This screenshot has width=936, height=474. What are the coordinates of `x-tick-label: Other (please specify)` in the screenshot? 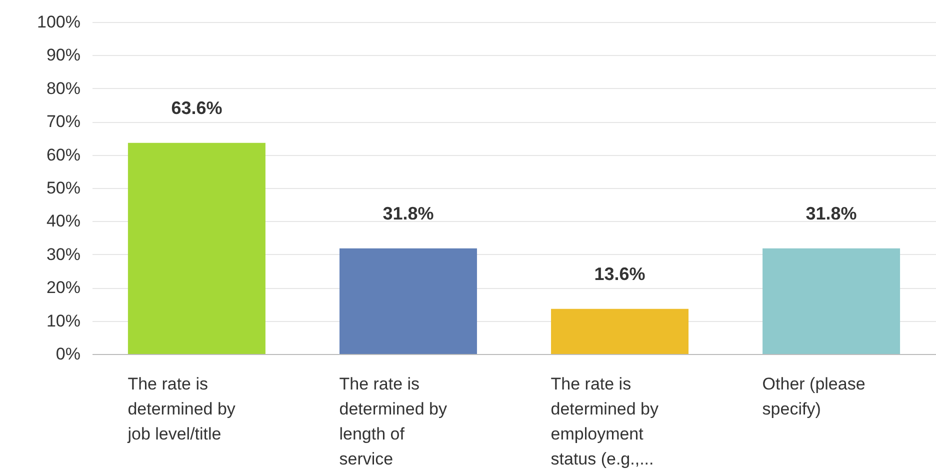 It's located at (814, 396).